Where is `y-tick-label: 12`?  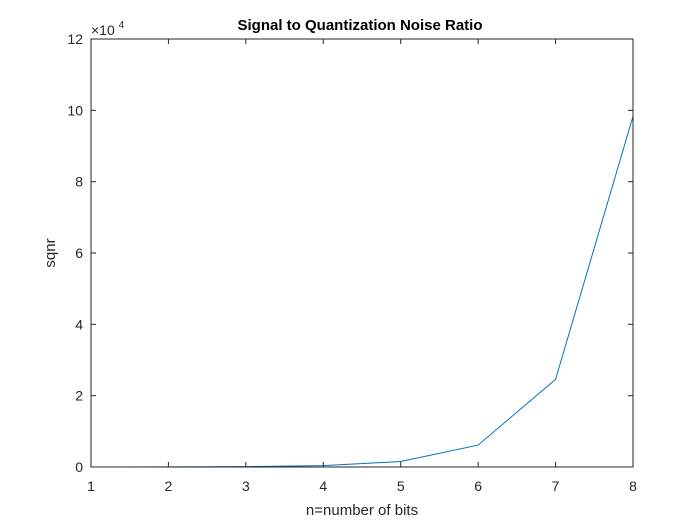
y-tick-label: 12 is located at coordinates (75, 39).